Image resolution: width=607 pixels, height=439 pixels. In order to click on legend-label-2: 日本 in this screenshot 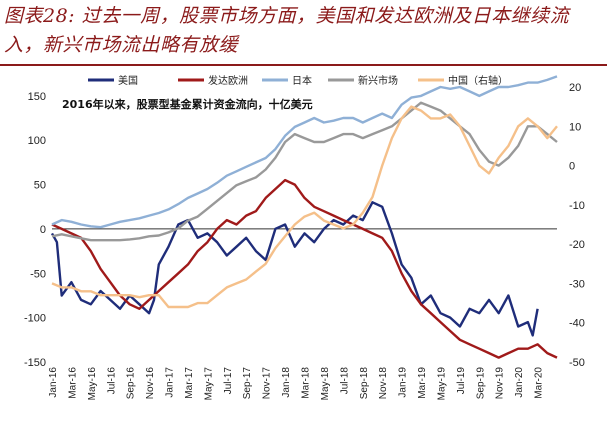, I will do `click(302, 80)`.